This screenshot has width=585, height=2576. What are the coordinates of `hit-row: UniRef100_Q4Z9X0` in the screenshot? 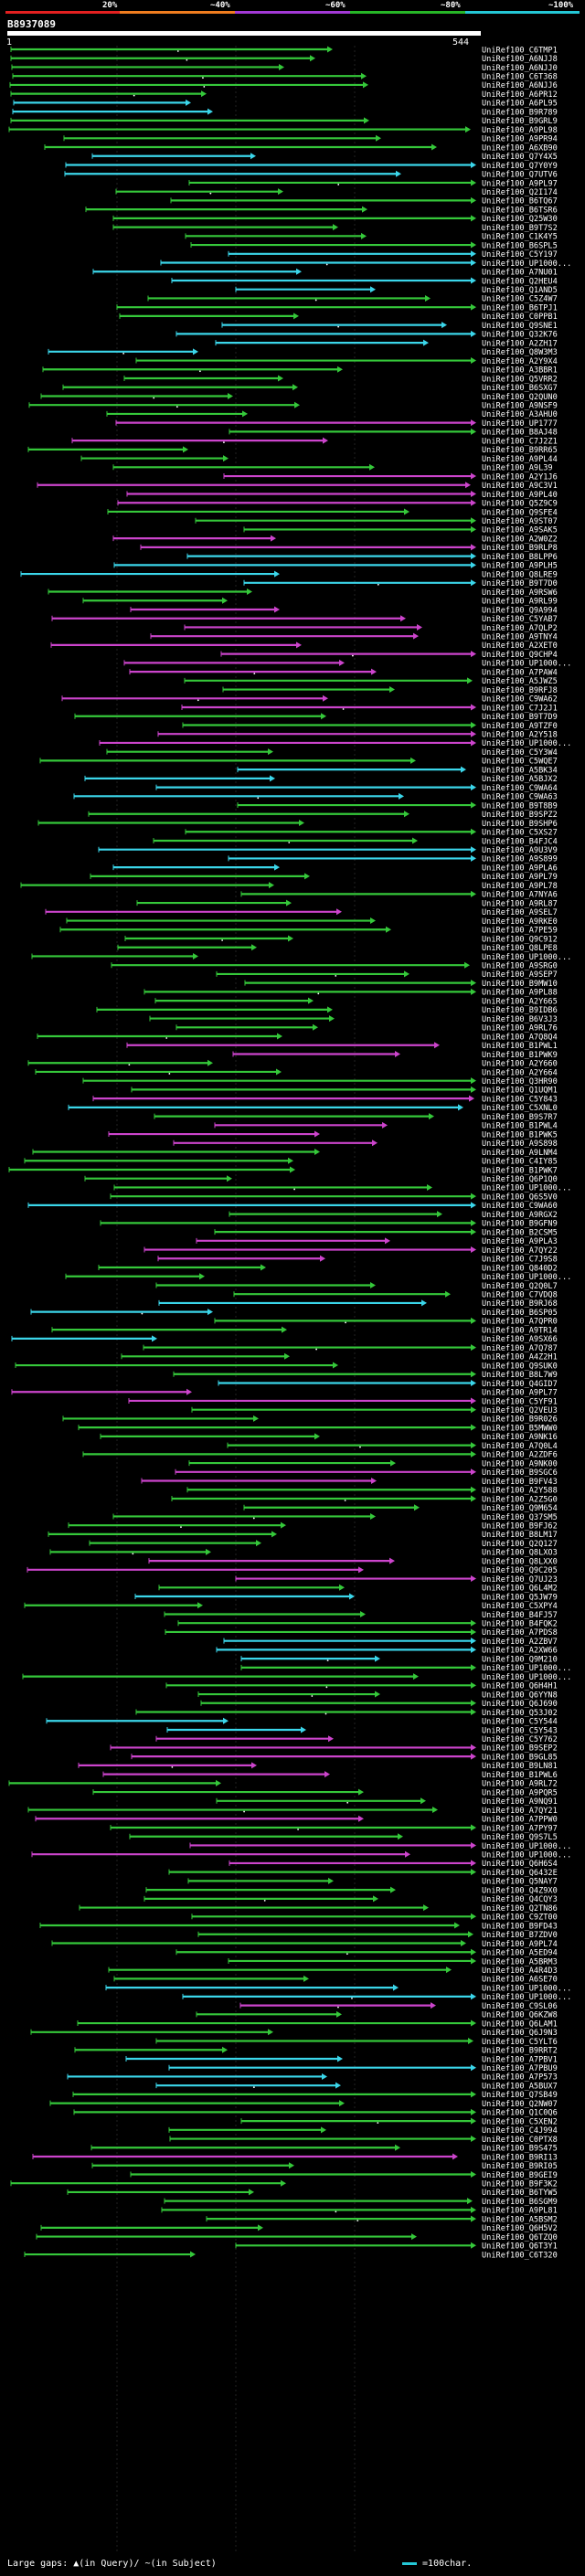 It's located at (352, 1890).